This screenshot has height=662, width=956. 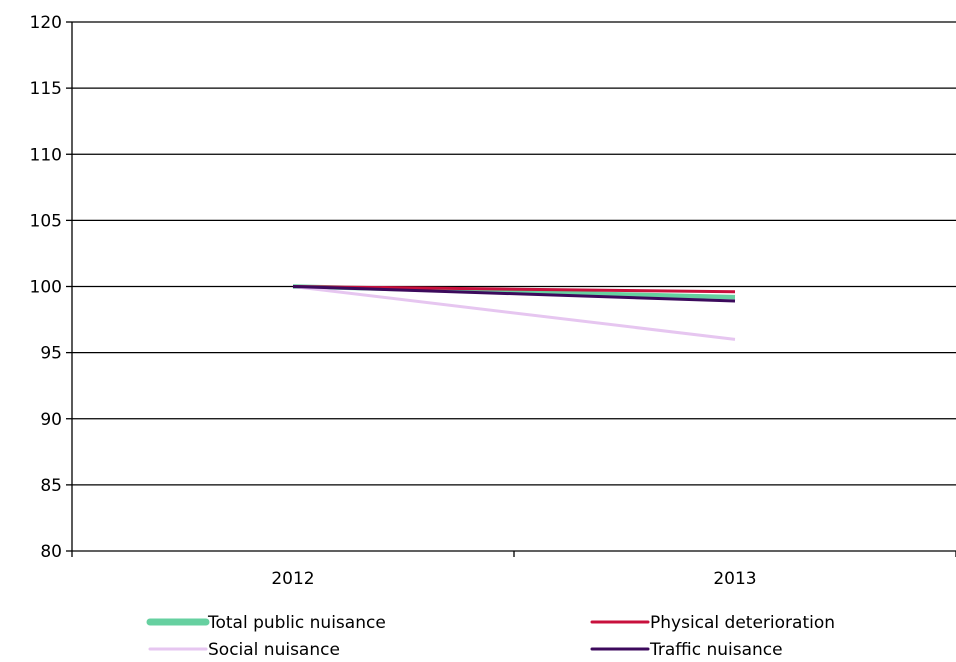 I want to click on series-line-physical-deterioration, so click(x=514, y=289).